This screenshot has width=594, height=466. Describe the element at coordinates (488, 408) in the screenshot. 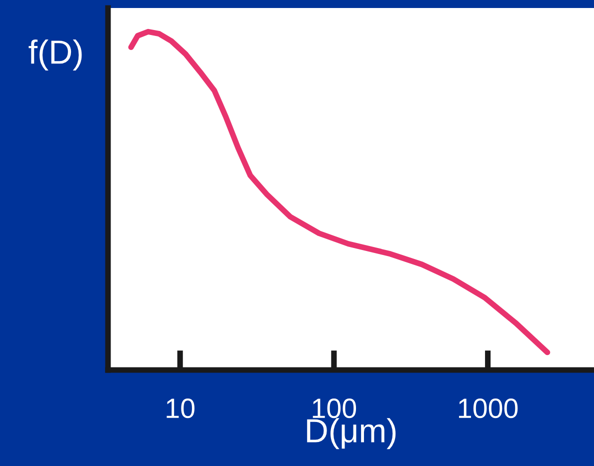

I see `x-tick-label: 1000` at that location.